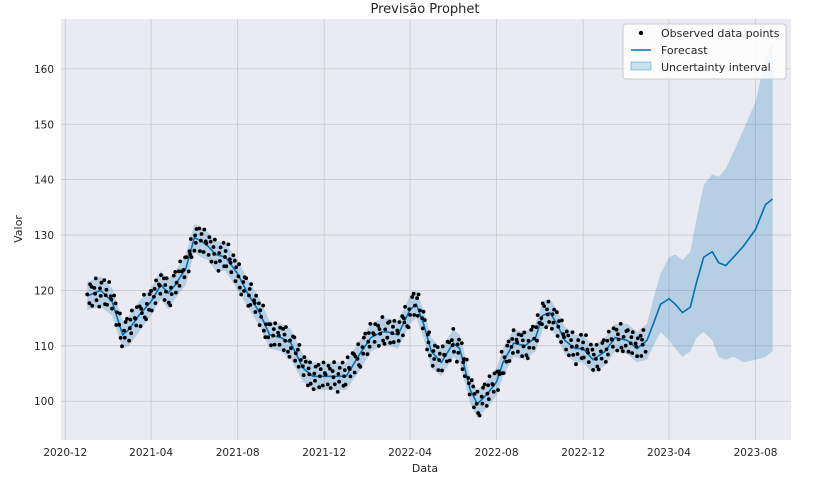  What do you see at coordinates (720, 33) in the screenshot?
I see `legend-label-observed: Observed data points` at bounding box center [720, 33].